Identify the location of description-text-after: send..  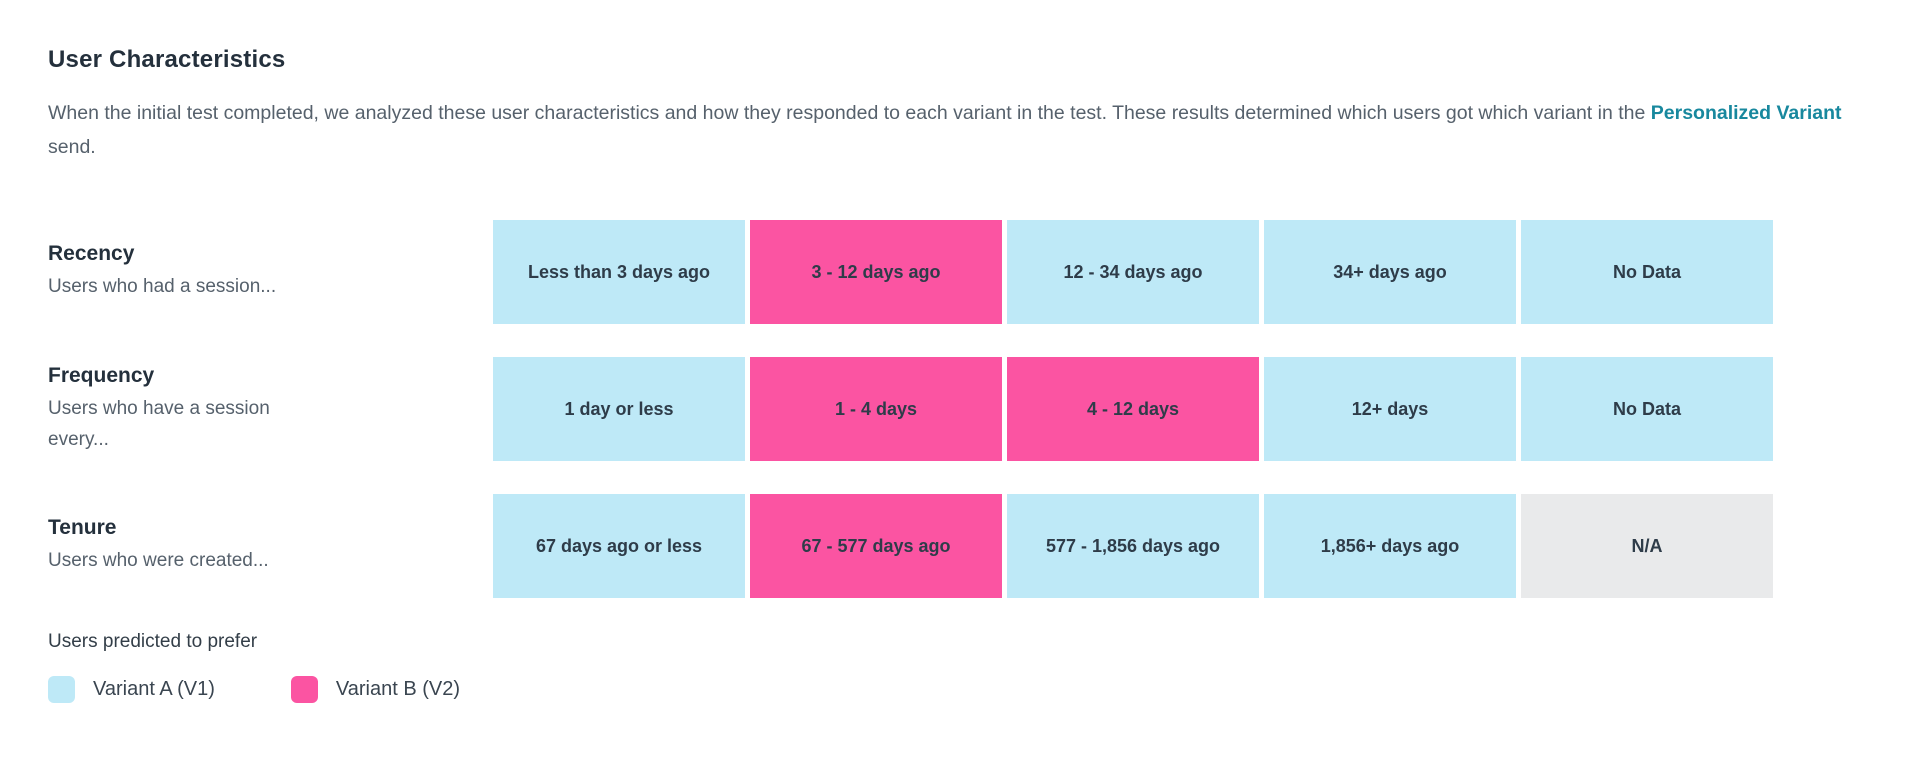
(72, 147).